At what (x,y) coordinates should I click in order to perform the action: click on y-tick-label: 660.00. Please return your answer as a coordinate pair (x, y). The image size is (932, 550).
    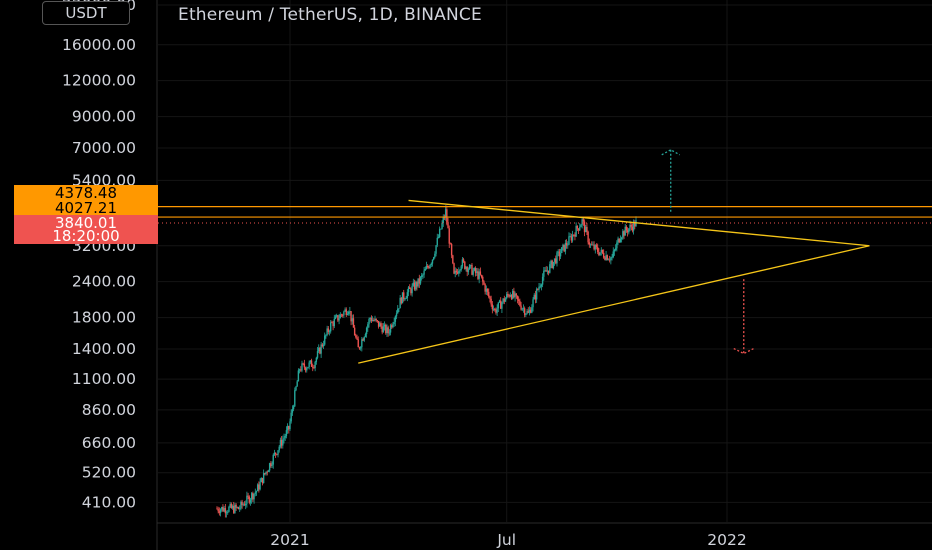
    Looking at the image, I should click on (109, 443).